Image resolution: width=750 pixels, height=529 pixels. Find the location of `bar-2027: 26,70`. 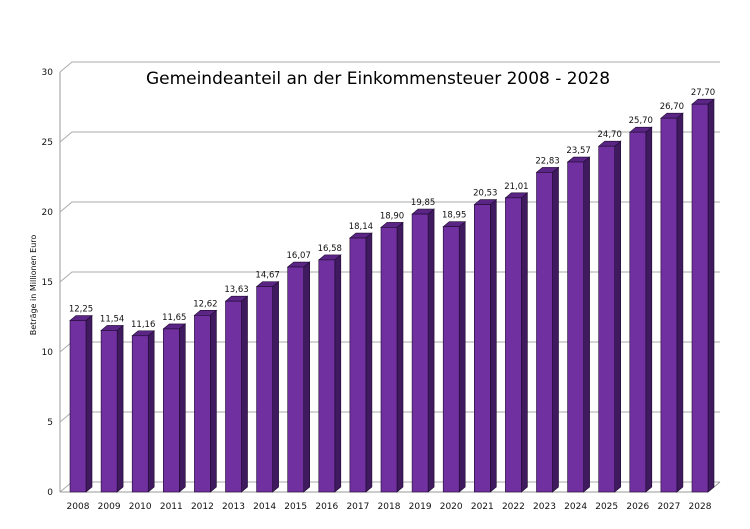

bar-2027: 26,70 is located at coordinates (672, 297).